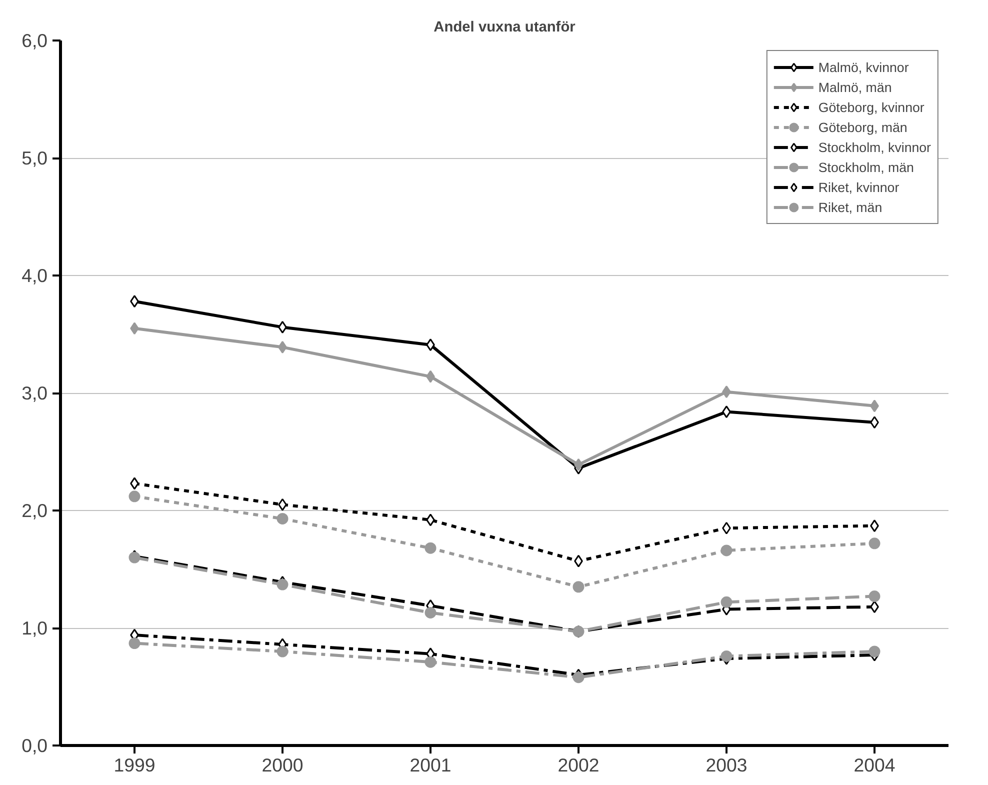  I want to click on x-tick-label: 2003, so click(727, 765).